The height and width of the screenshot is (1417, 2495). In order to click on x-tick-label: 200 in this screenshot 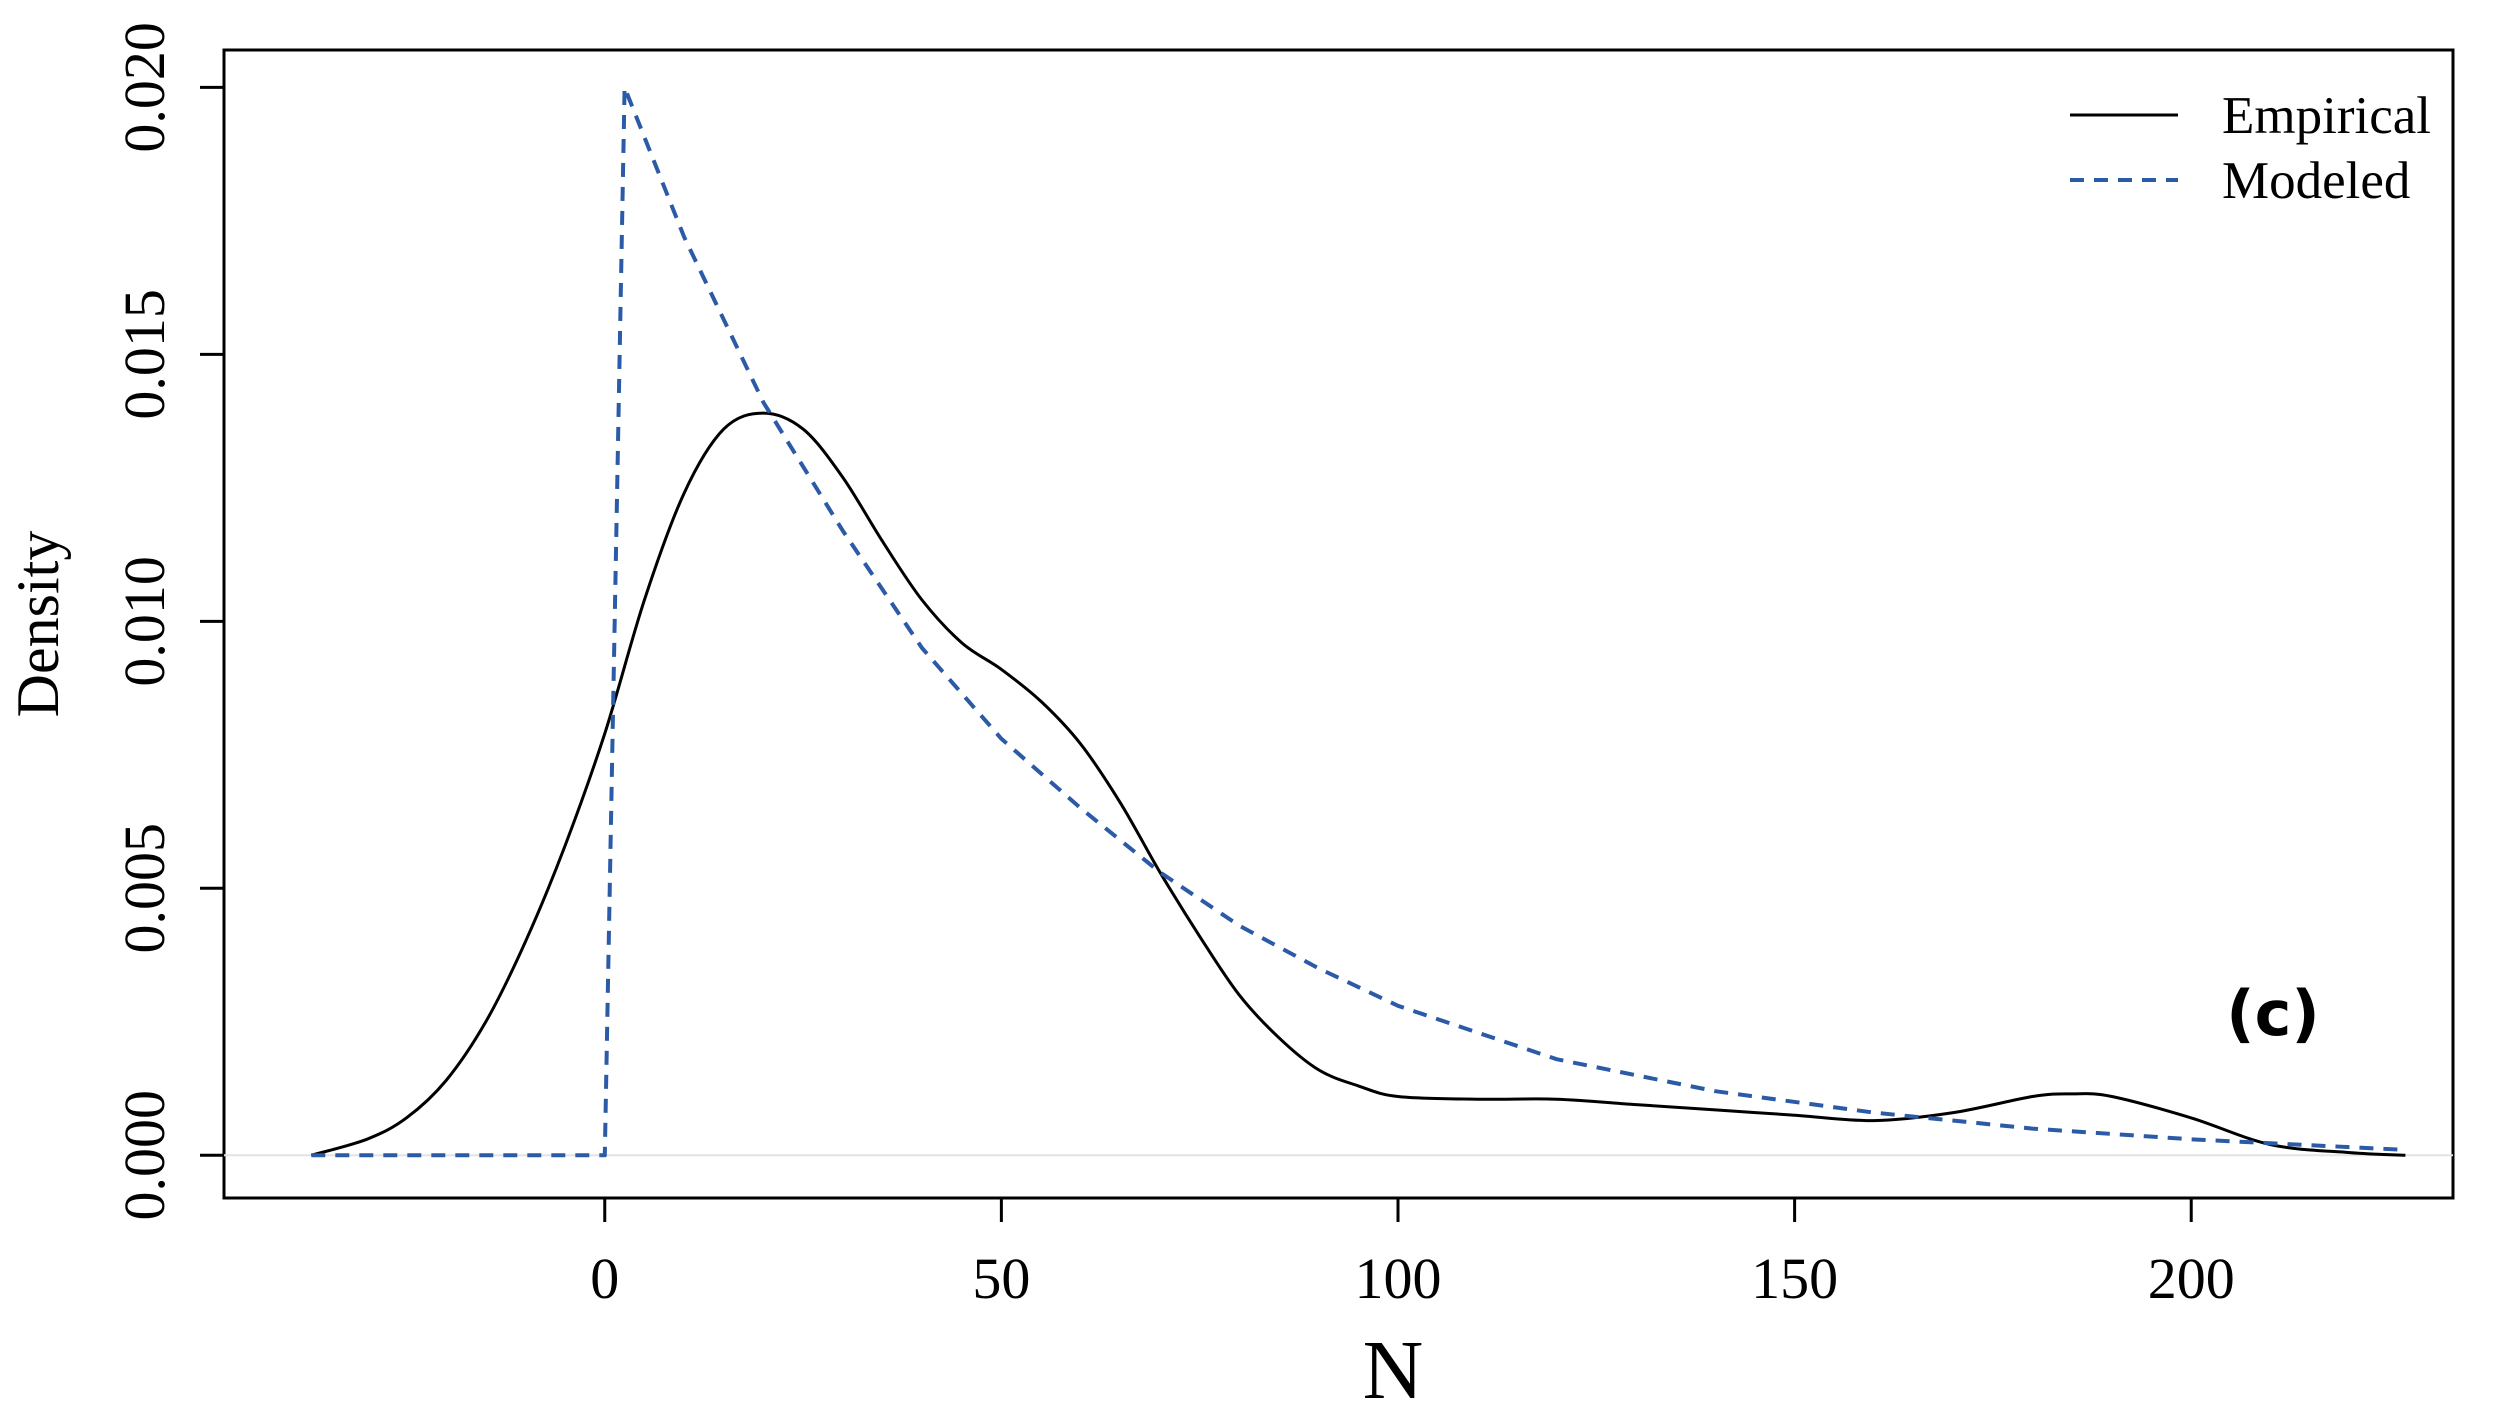, I will do `click(2191, 1278)`.